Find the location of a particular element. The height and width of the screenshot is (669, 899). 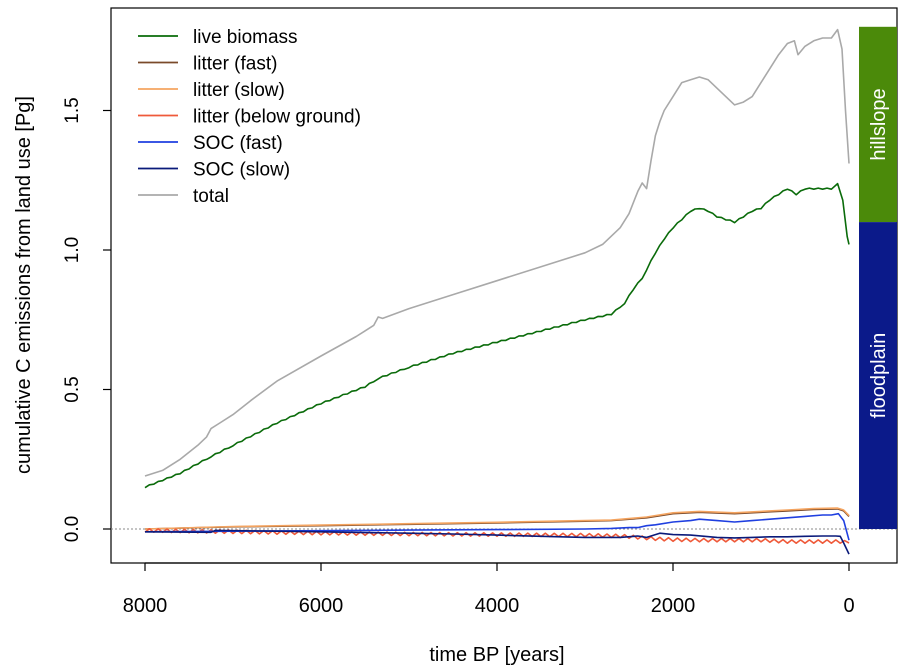

legend-label: litter (slow) is located at coordinates (239, 90).